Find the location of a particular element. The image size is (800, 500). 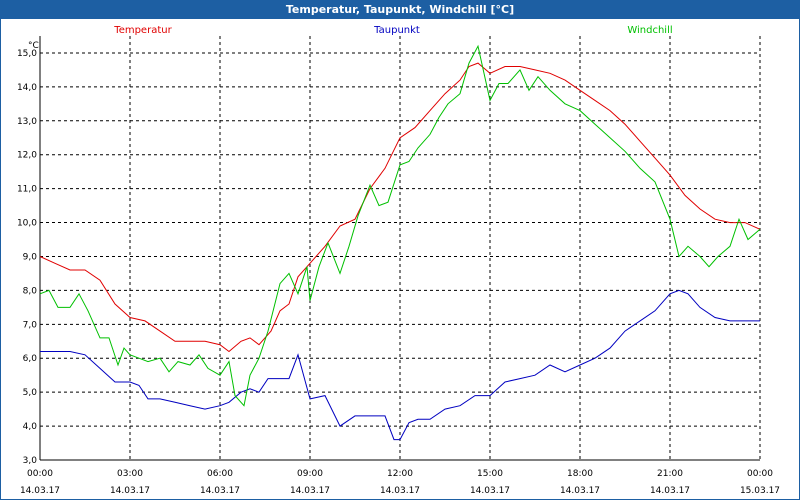

legend-windchill: Windchill is located at coordinates (649, 30).